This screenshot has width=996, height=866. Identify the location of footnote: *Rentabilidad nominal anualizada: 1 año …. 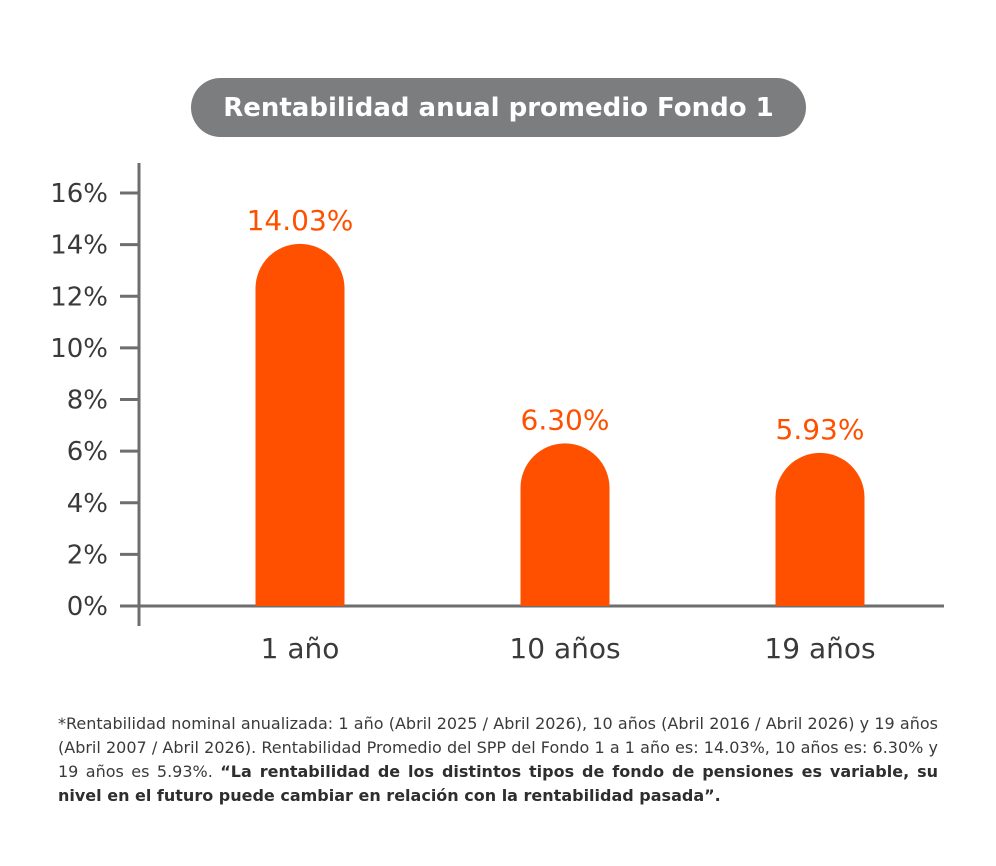
(498, 760).